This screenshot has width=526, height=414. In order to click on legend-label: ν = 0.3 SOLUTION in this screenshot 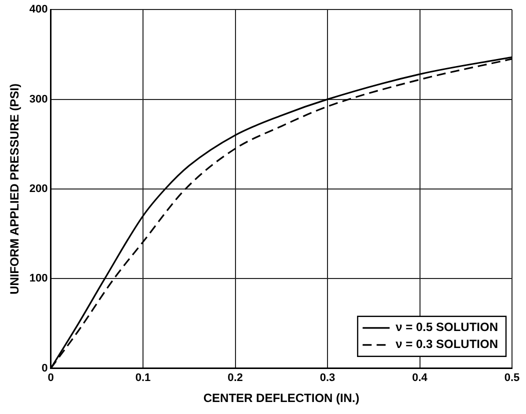, I will do `click(447, 344)`.